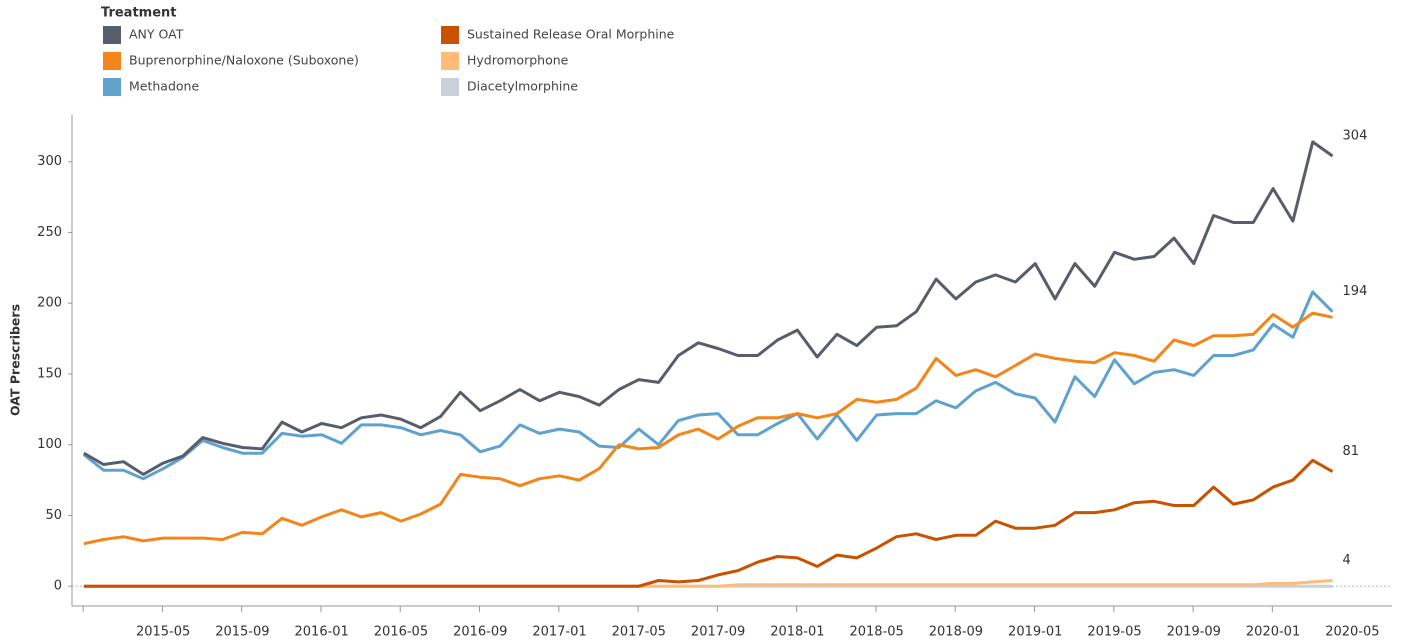  I want to click on x-tick-label: 2017-05, so click(639, 632).